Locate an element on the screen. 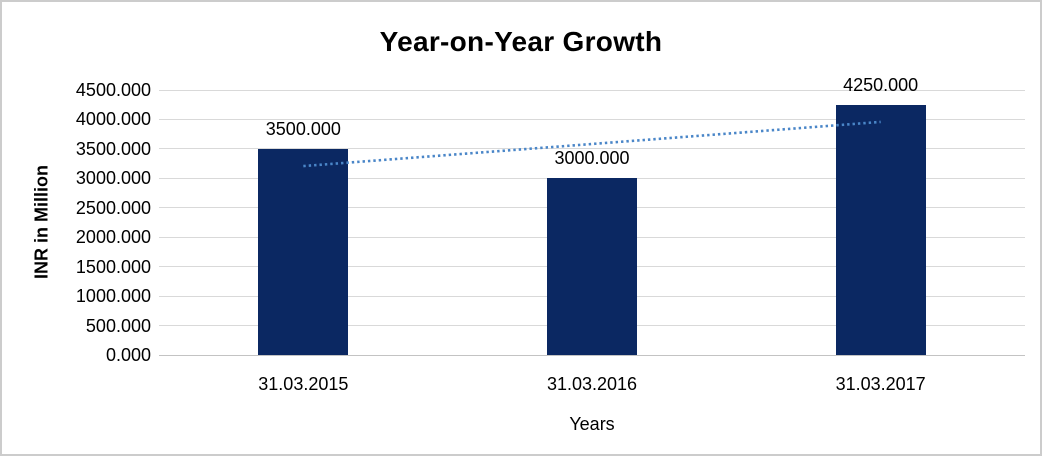 This screenshot has height=456, width=1042. y-tick-label: 4000.000 is located at coordinates (113, 119).